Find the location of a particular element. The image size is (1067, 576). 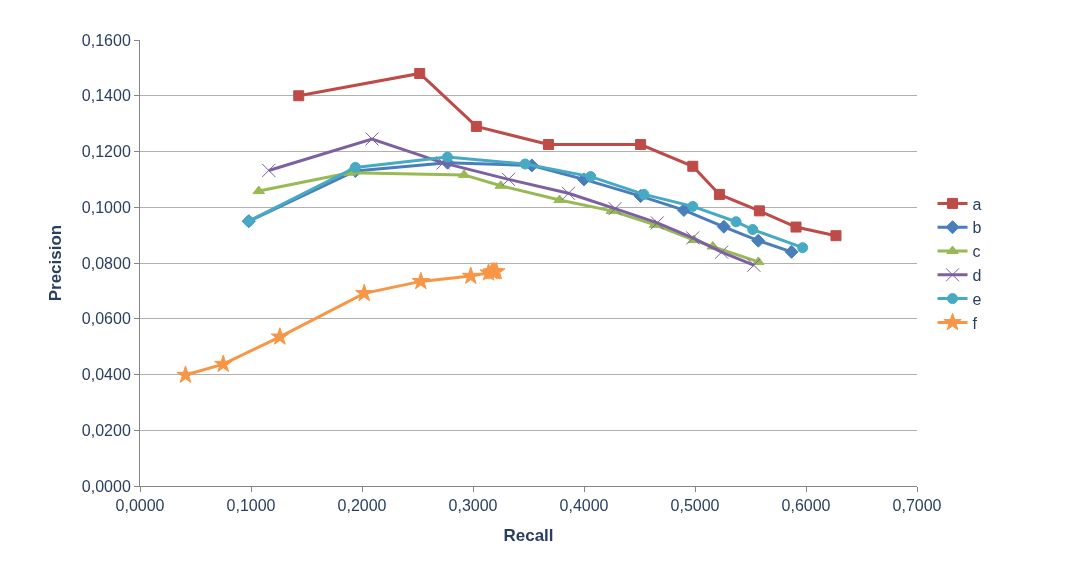

y-axis-title: Precision is located at coordinates (56, 263).